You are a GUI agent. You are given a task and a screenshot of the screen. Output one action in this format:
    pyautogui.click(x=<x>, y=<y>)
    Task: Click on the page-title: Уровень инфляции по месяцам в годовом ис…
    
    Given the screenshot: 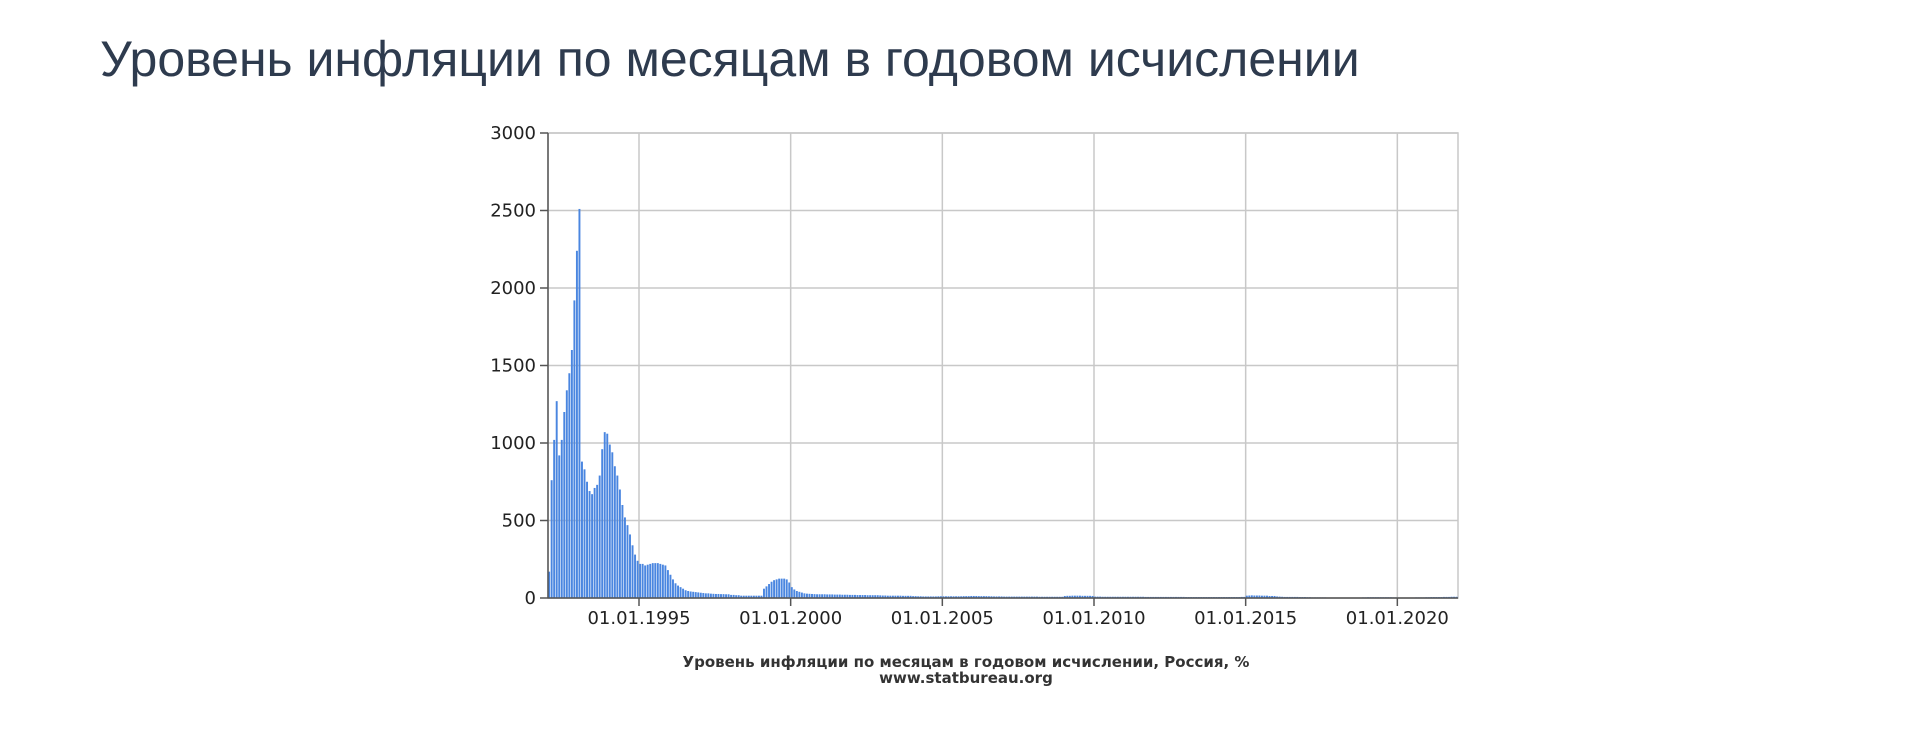 What is the action you would take?
    pyautogui.click(x=730, y=59)
    